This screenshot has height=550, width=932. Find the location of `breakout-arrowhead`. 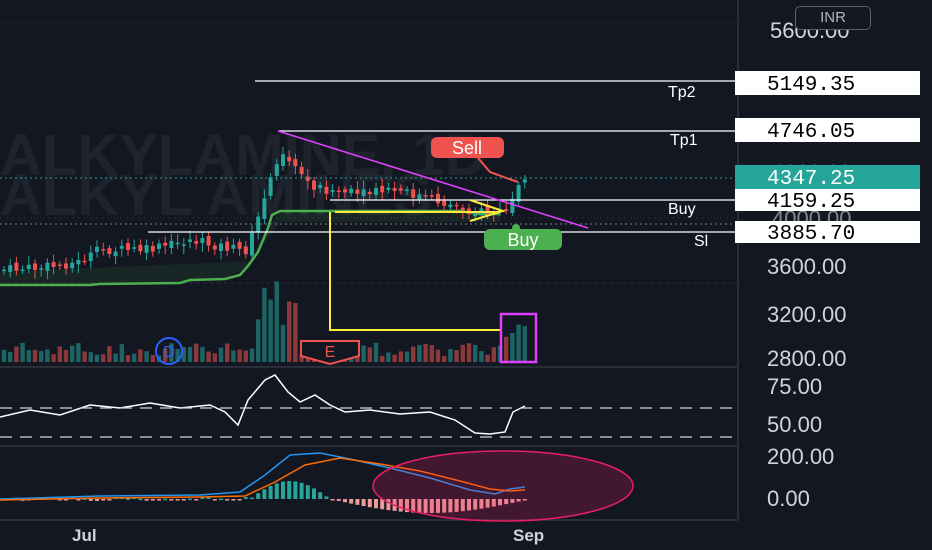

breakout-arrowhead is located at coordinates (488, 210).